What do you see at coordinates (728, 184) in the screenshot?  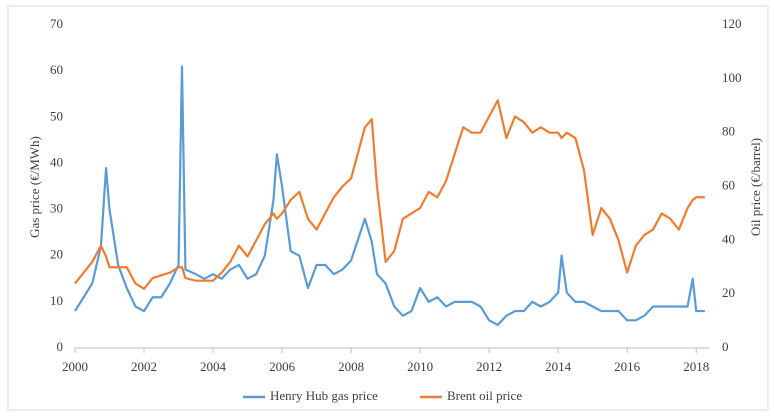 I see `y2-tick-label: 60` at bounding box center [728, 184].